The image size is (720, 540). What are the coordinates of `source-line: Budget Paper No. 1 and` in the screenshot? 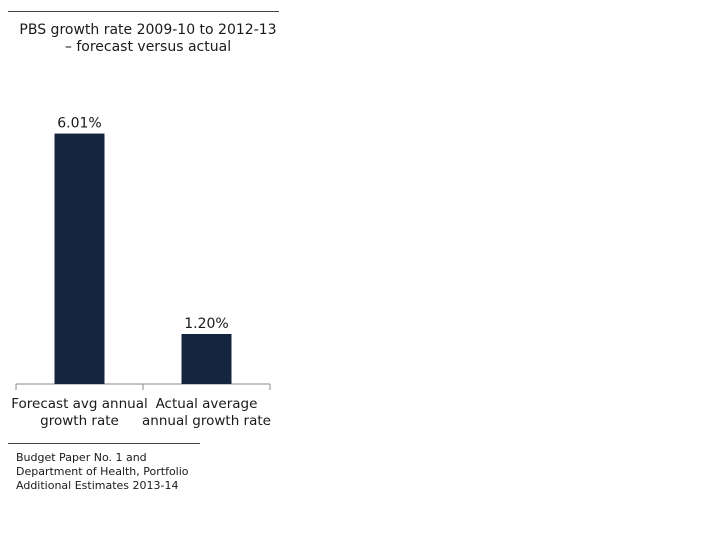 It's located at (81, 457).